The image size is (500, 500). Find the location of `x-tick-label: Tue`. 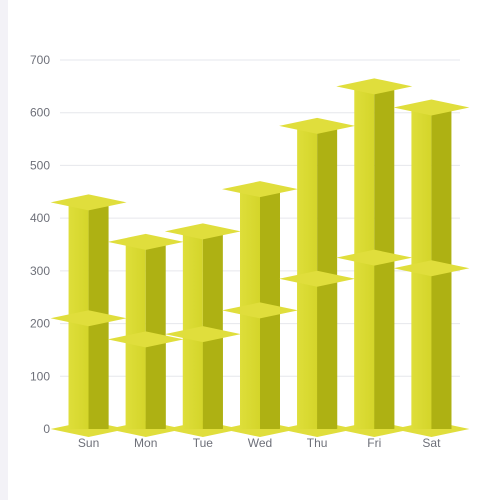

x-tick-label: Tue is located at coordinates (203, 443).